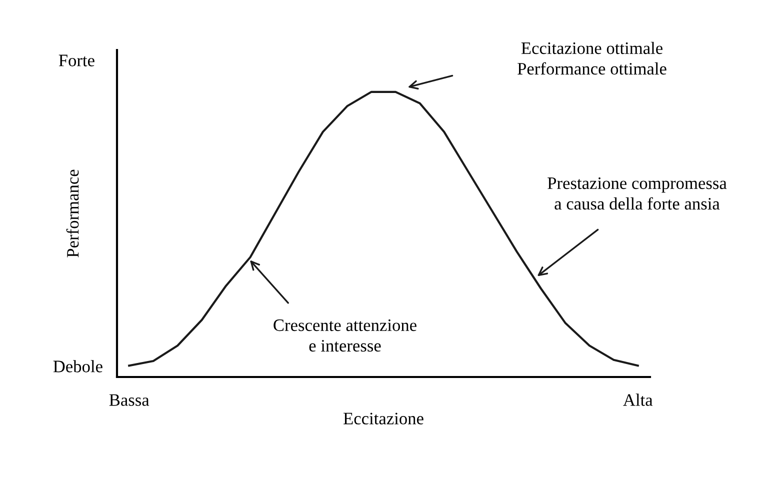 The image size is (768, 490). Describe the element at coordinates (77, 366) in the screenshot. I see `text: Debole` at that location.